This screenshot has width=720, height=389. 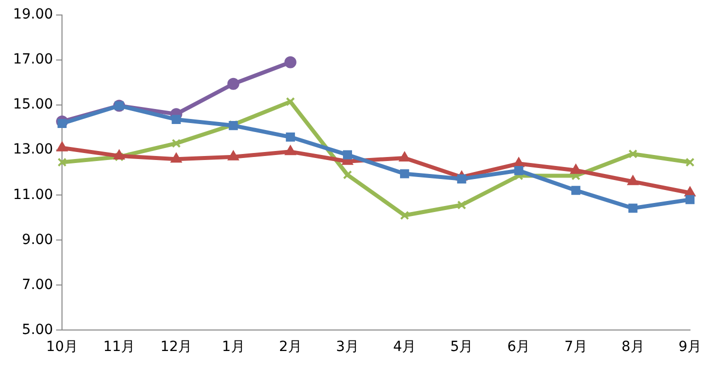 What do you see at coordinates (38, 240) in the screenshot?
I see `y-tick-label: 9.00` at bounding box center [38, 240].